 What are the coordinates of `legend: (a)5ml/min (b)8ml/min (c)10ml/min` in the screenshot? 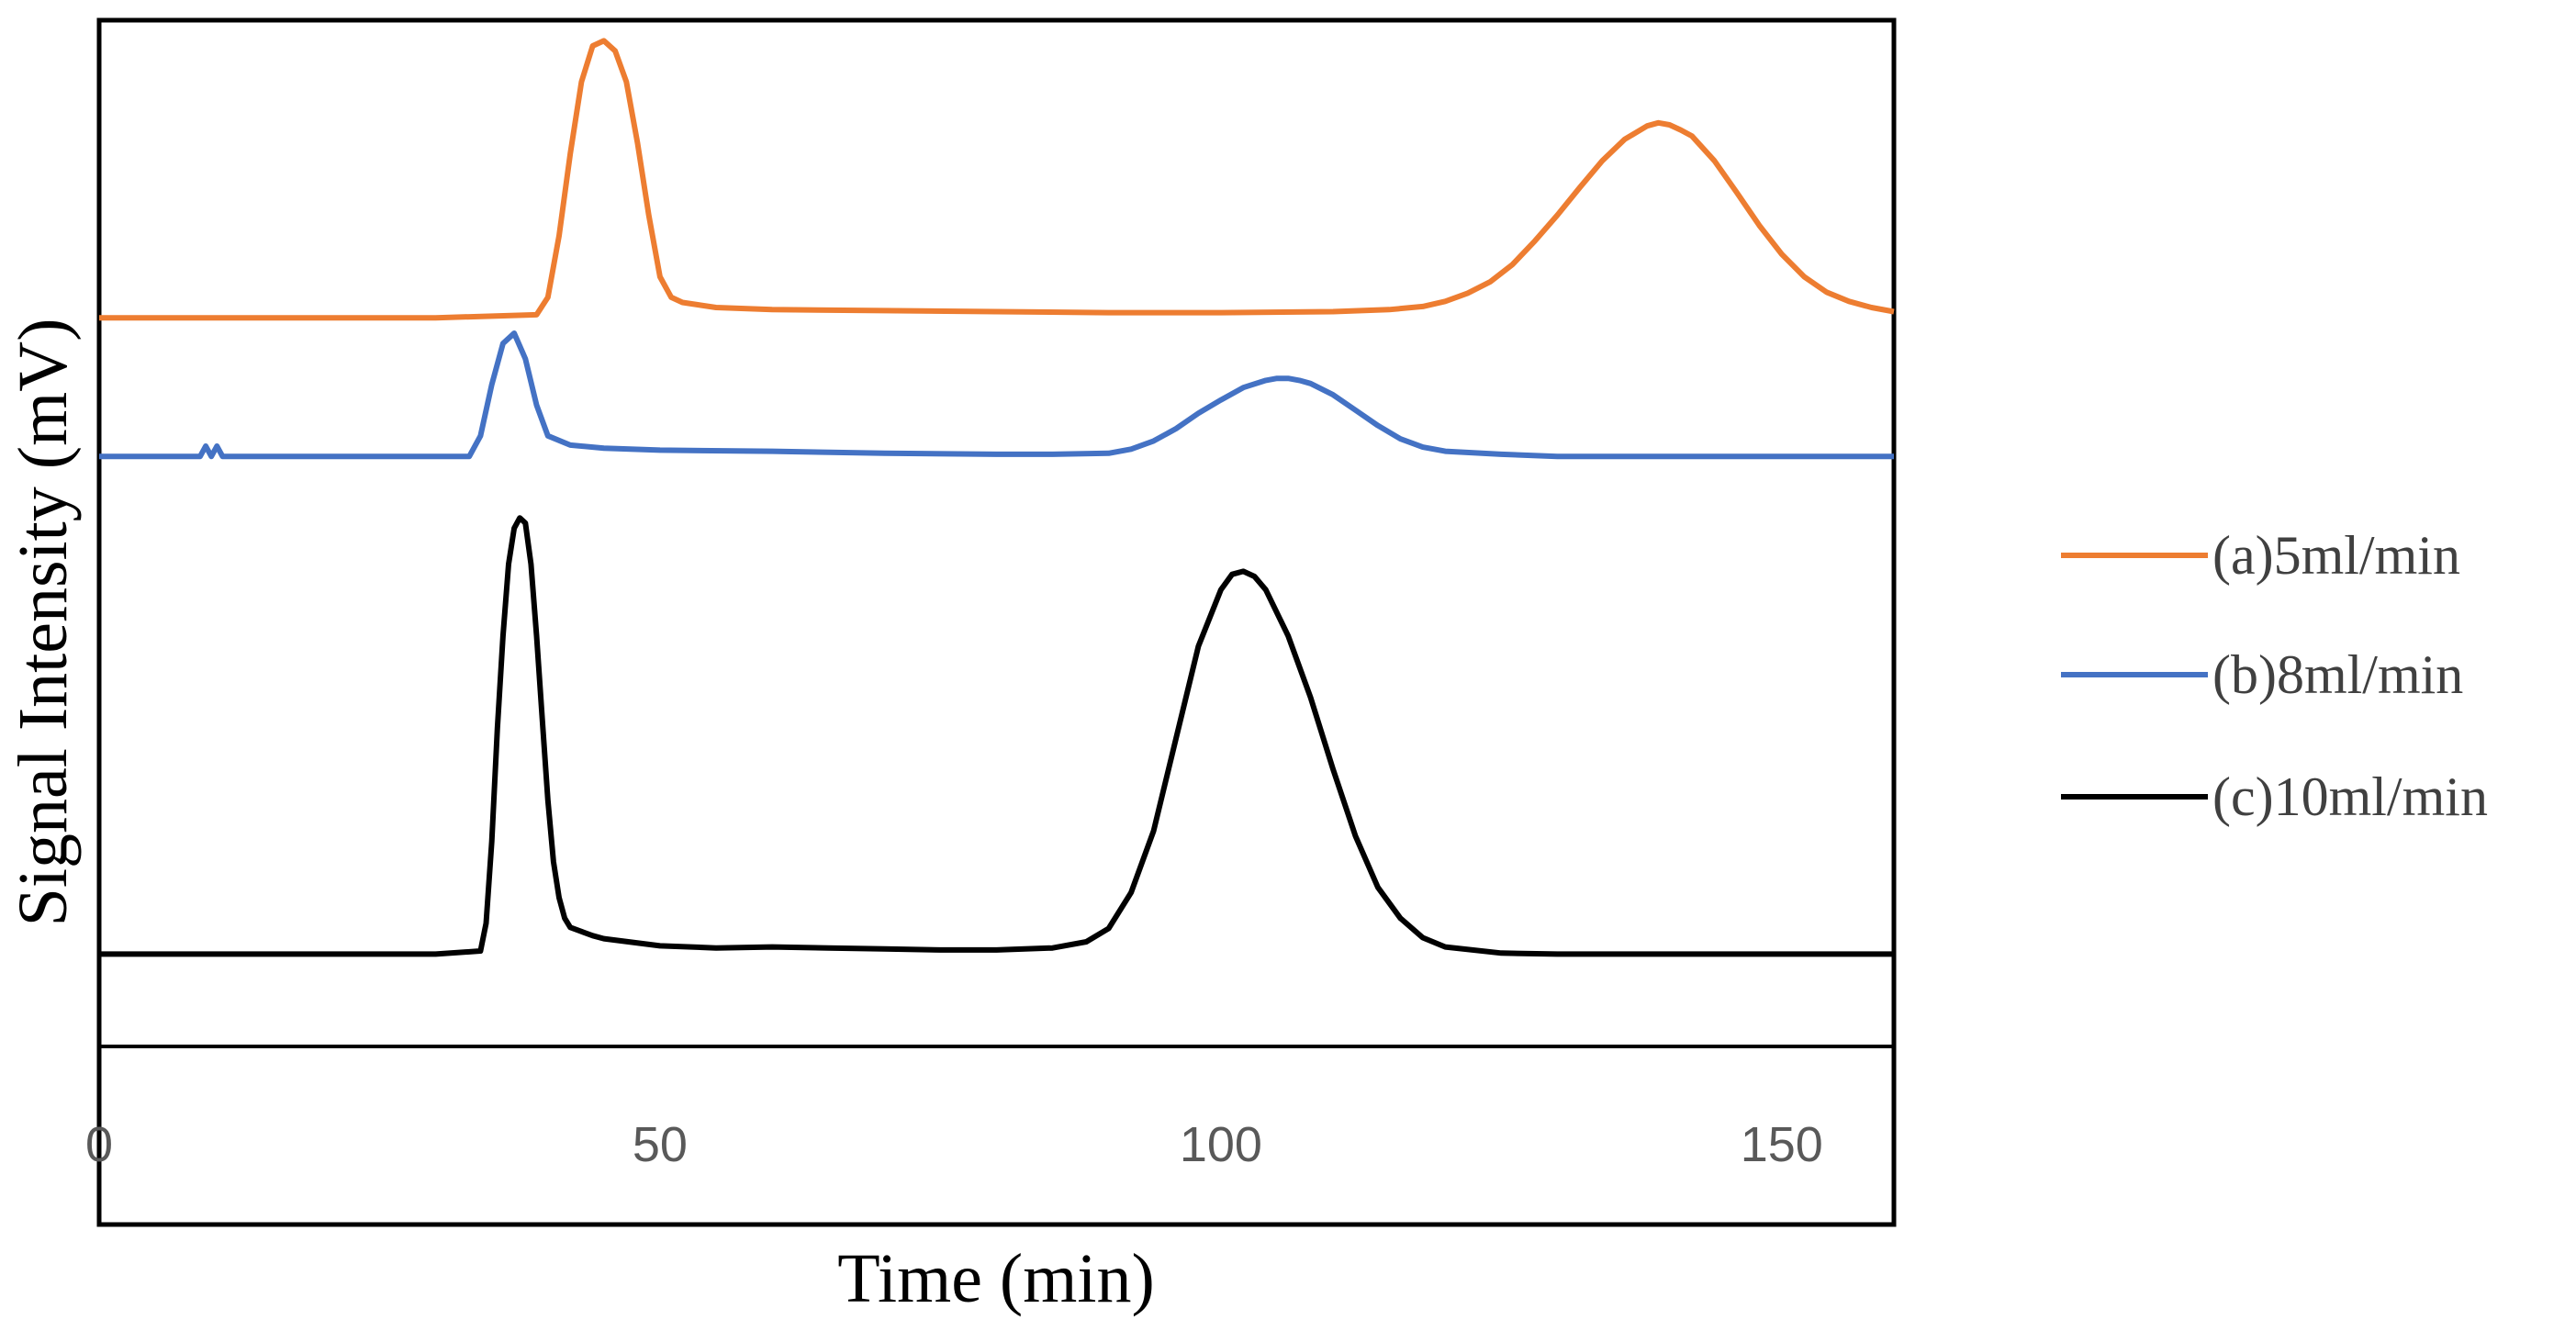 It's located at (2274, 676).